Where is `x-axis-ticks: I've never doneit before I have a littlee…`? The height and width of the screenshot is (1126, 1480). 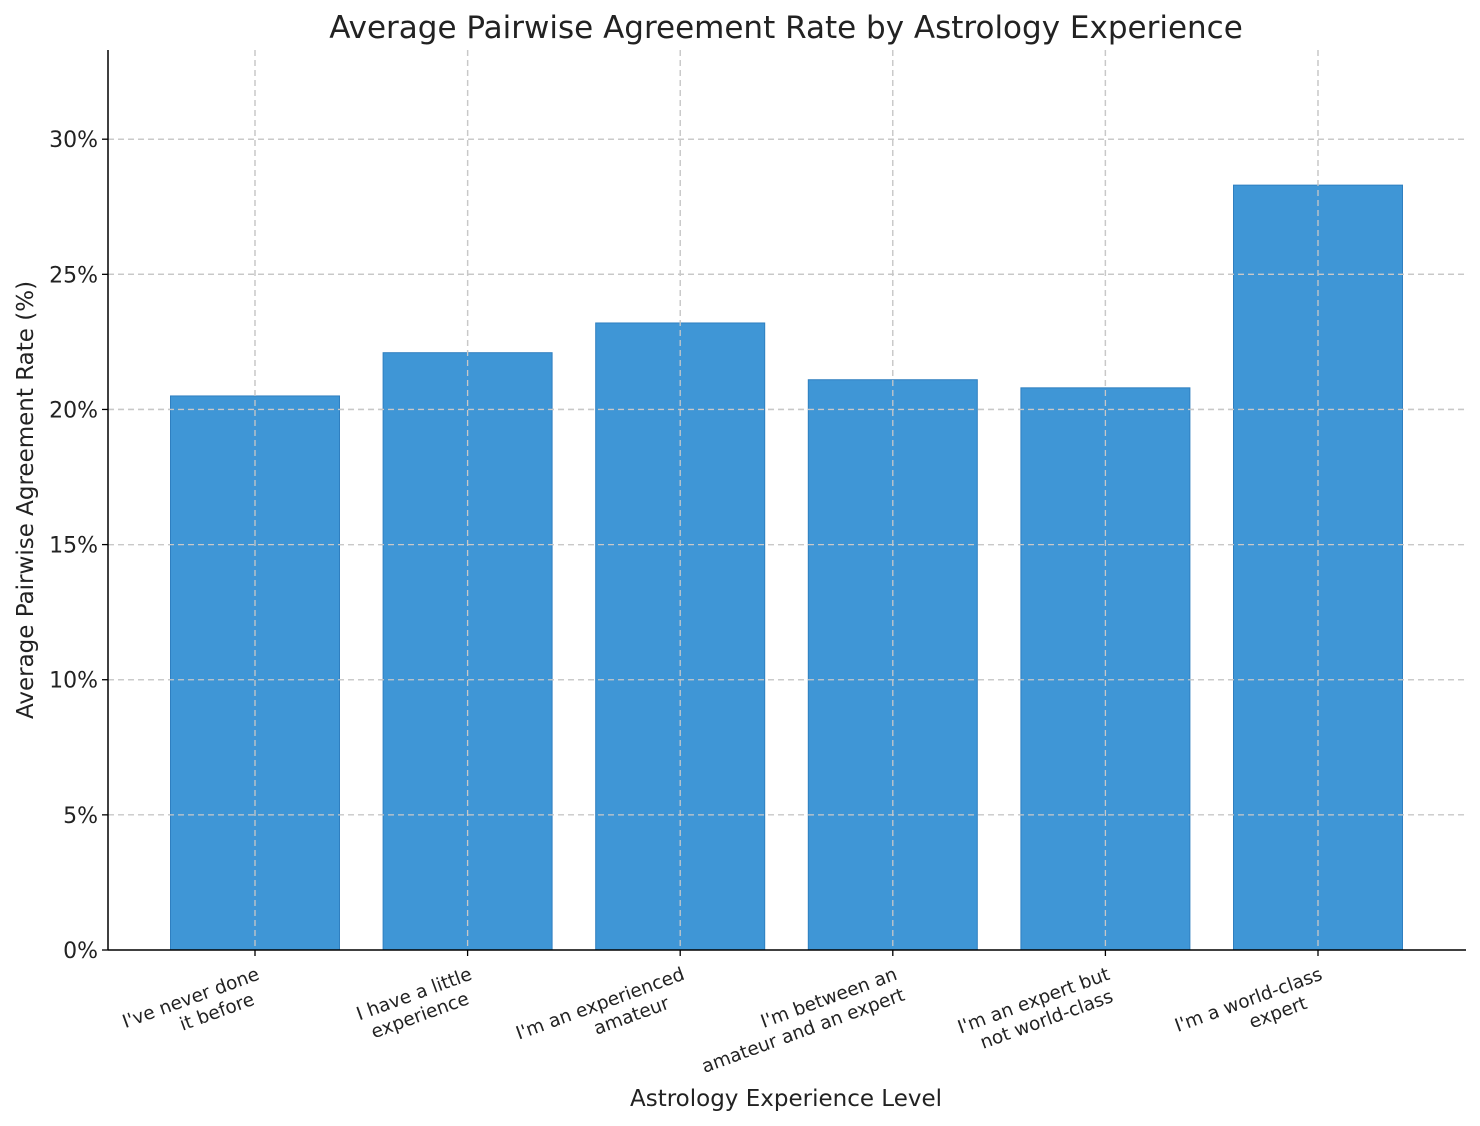 x-axis-ticks: I've never doneit before I have a littlee… is located at coordinates (726, 1014).